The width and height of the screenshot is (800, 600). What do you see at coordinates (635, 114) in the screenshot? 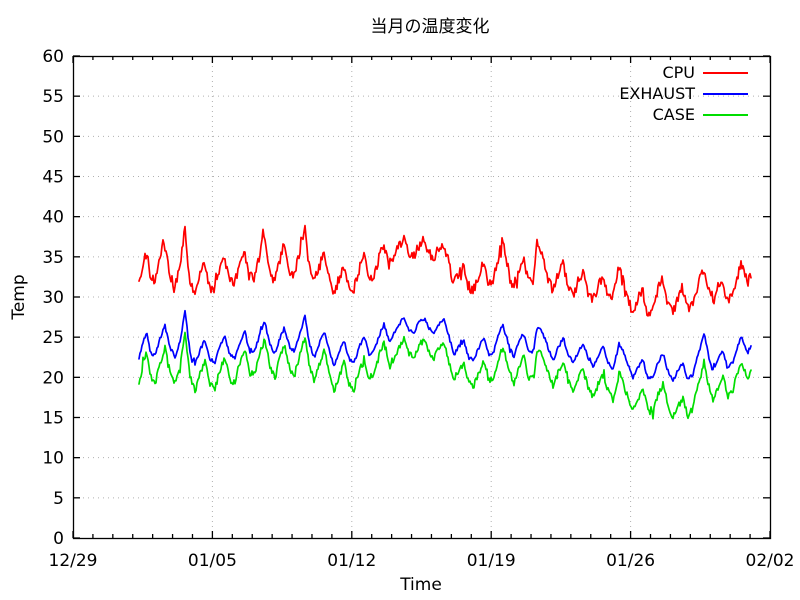
I see `legend-row-case: CASE` at bounding box center [635, 114].